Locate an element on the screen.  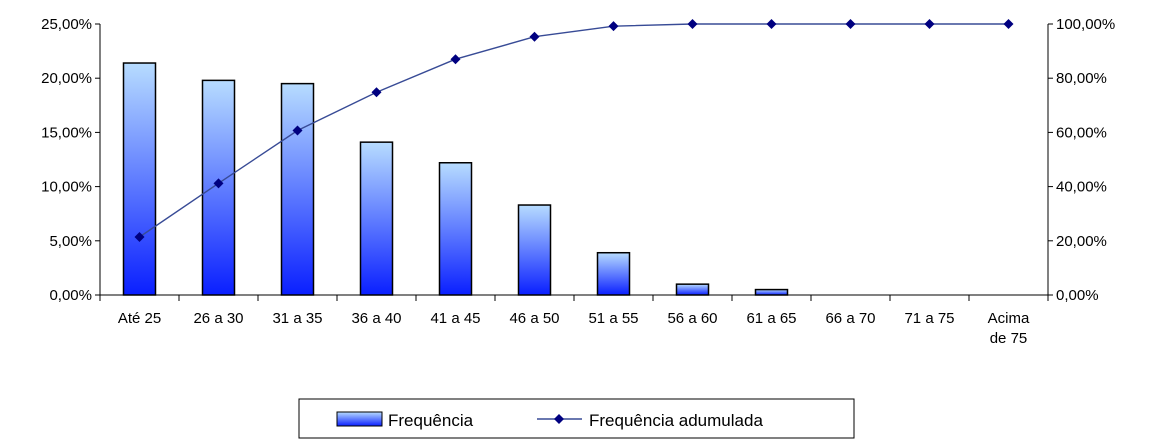
y-right-tick-label: 60,00% is located at coordinates (1081, 132).